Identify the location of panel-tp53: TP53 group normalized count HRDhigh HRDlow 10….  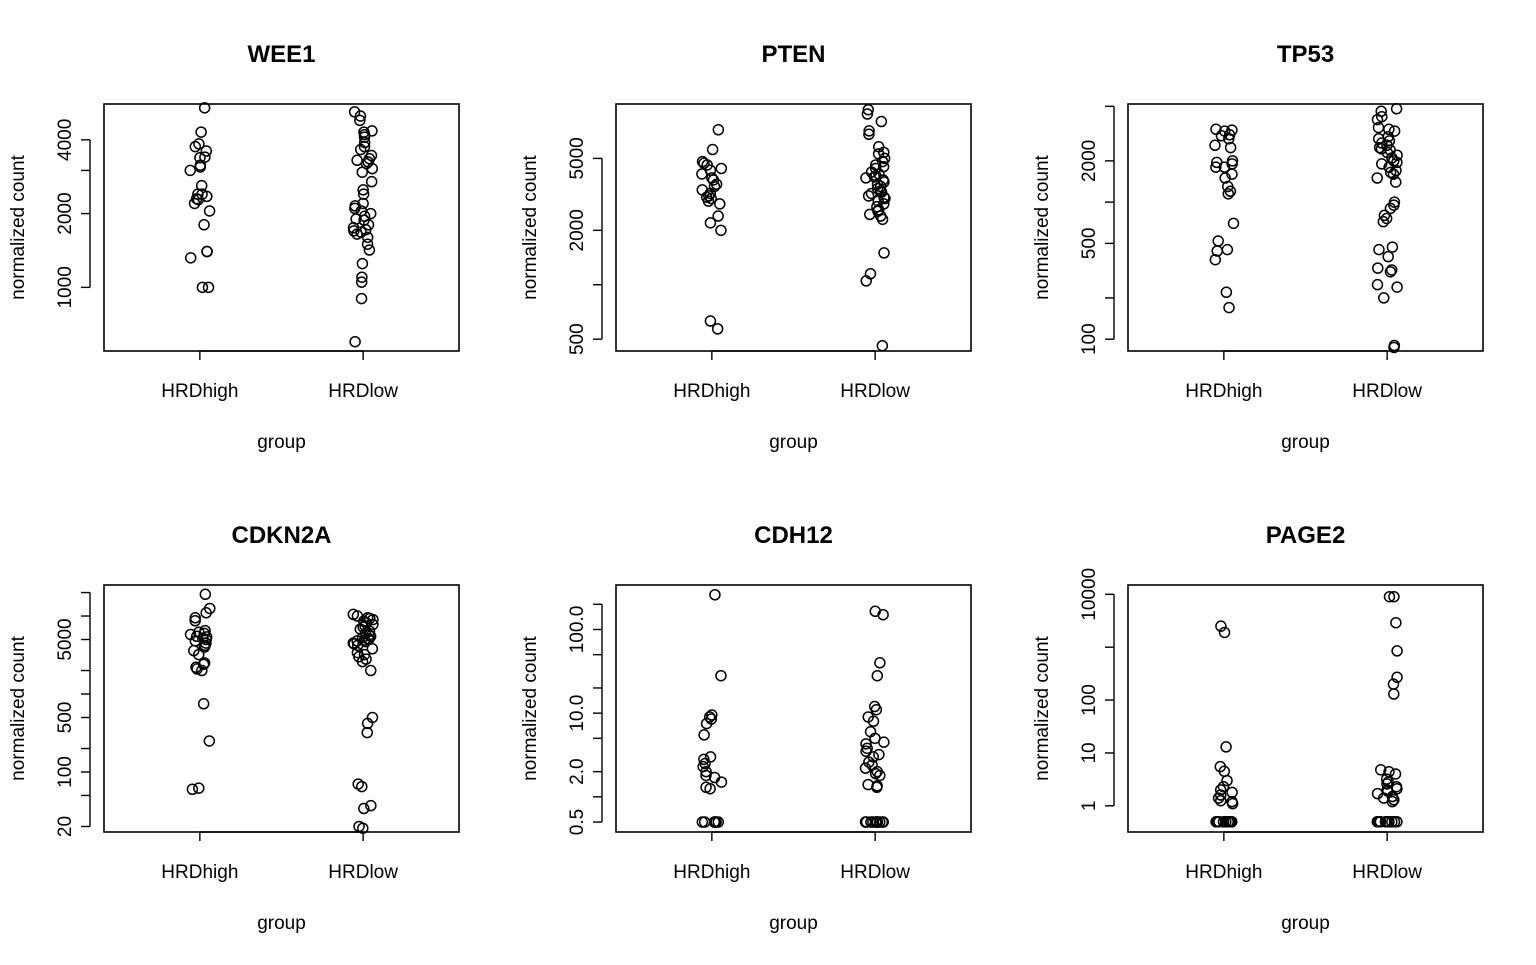
(1258, 247).